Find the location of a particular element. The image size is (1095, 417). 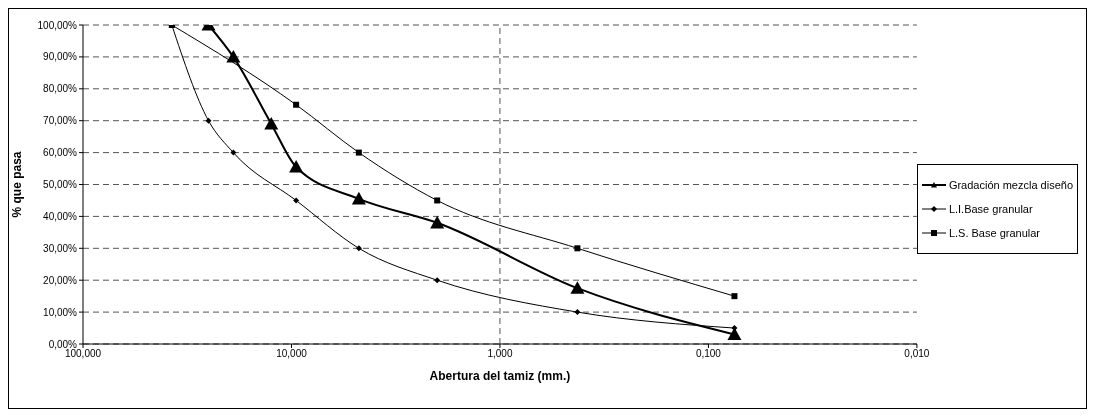

x-tick-label: 0,010 is located at coordinates (917, 354).